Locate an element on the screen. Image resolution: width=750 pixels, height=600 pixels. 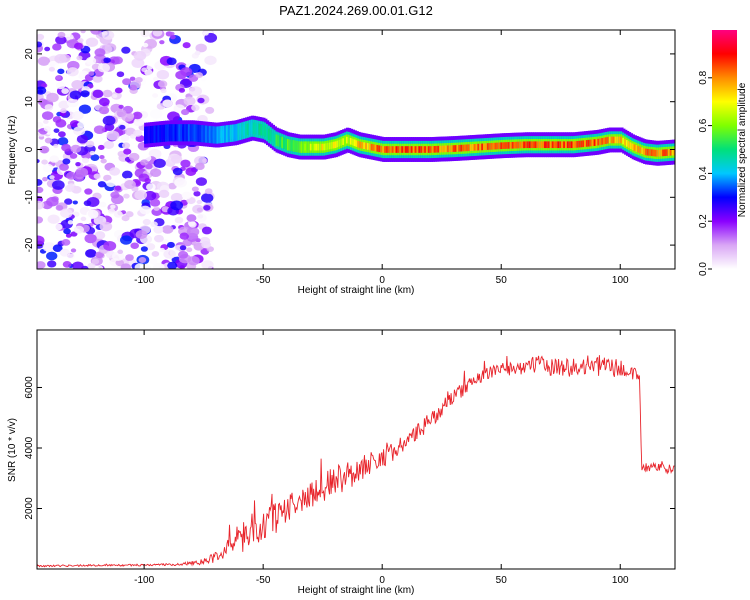
colorbar-label: Normalized spectral amplitude is located at coordinates (742, 149).